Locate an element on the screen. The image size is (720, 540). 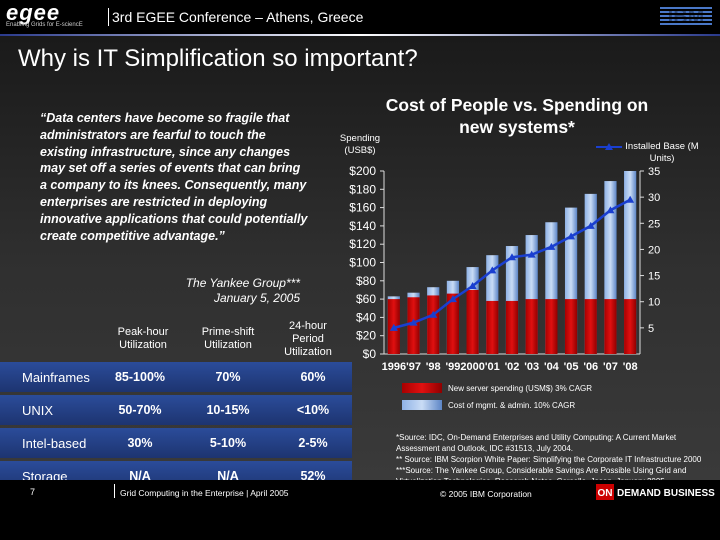
attribution-source: The Yankee Group*** is located at coordinates (242, 283).